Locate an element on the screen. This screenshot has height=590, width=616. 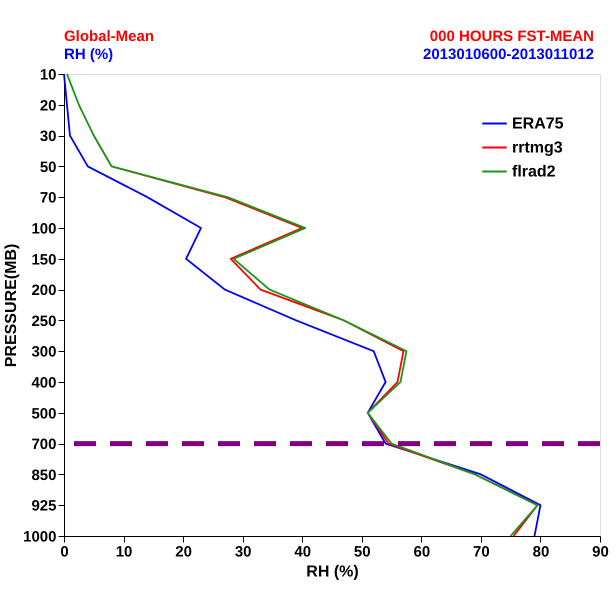
legend-label: flrad2 is located at coordinates (534, 172).